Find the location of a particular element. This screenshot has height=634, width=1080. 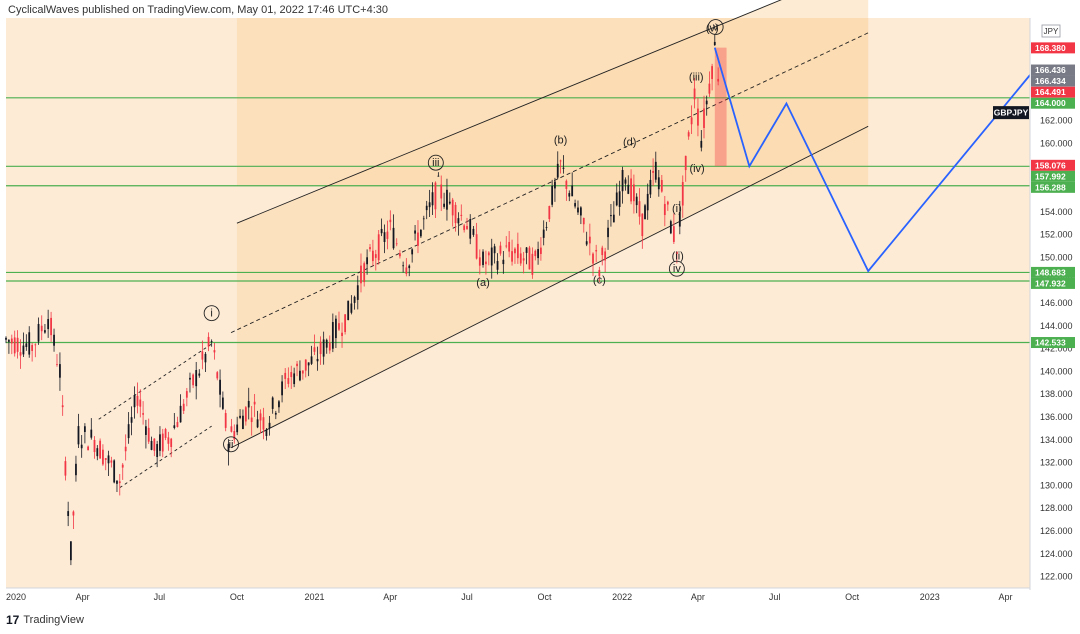

time-tick-label: Apr is located at coordinates (390, 597).